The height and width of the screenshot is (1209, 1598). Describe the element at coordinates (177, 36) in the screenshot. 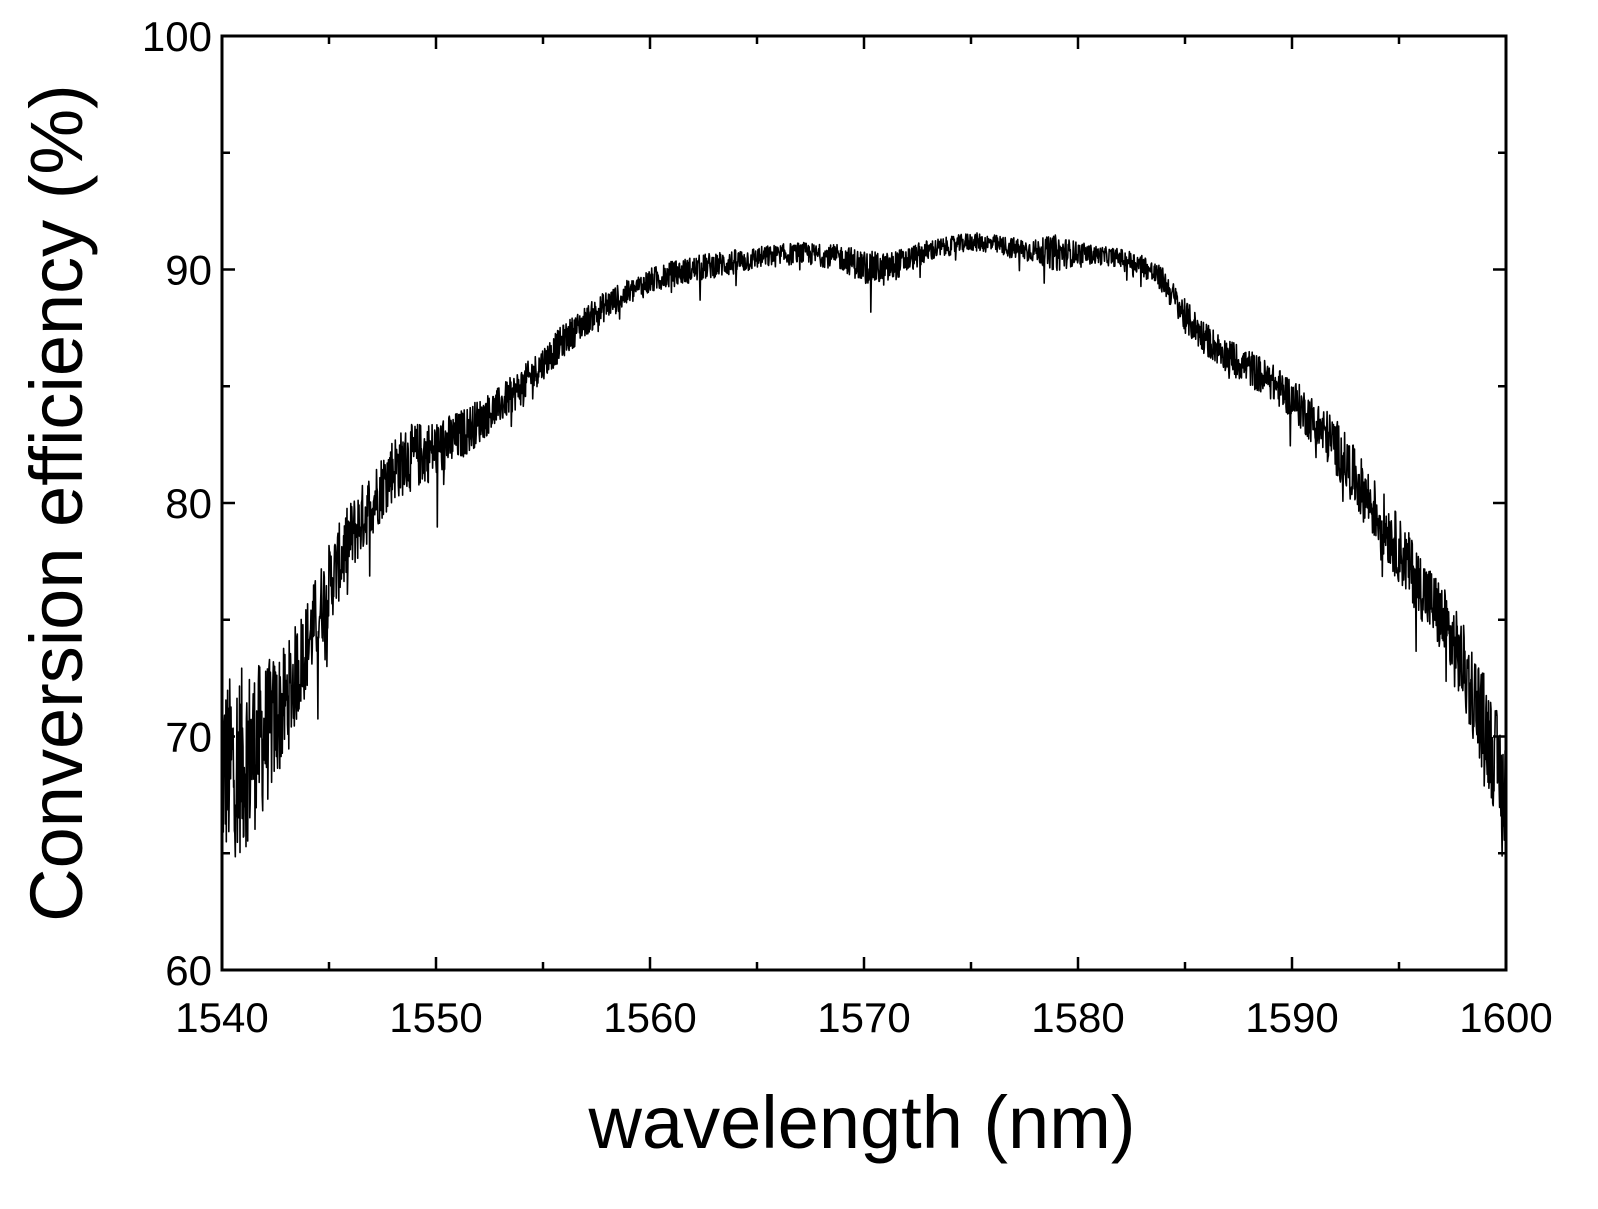

I see `y-tick-label: 100` at that location.